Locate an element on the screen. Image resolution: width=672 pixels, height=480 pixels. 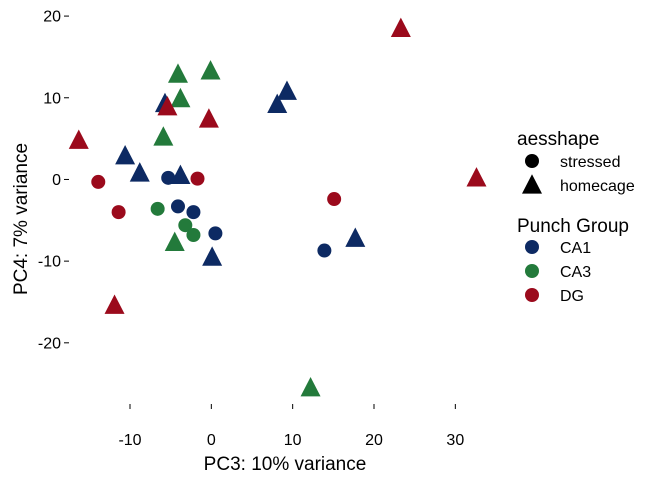
legend-color-dg-marker is located at coordinates (532, 295).